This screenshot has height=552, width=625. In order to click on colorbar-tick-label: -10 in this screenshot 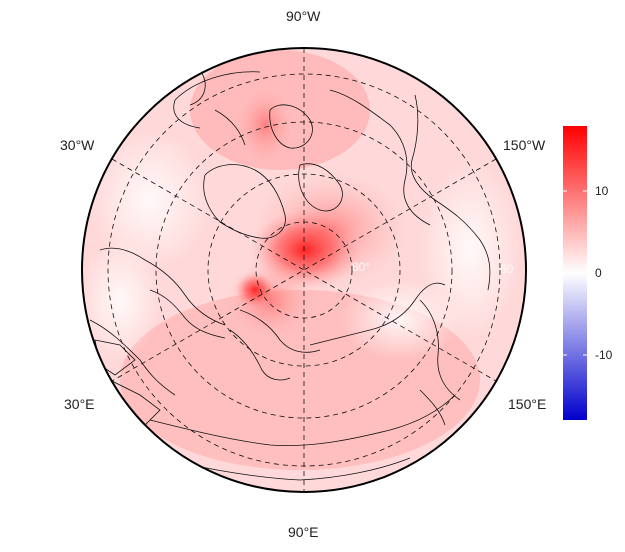, I will do `click(604, 355)`.